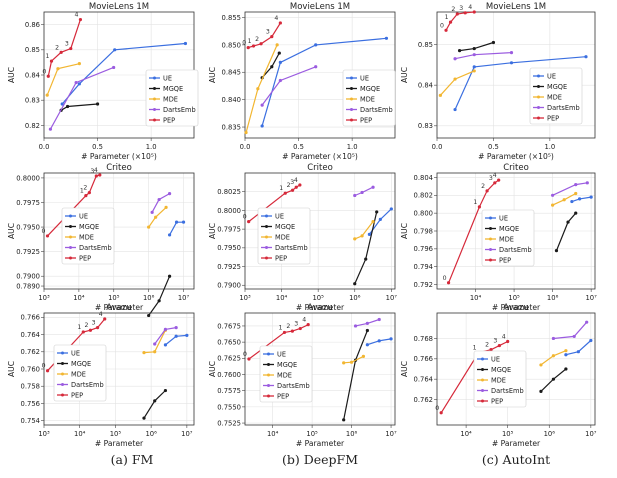 Image resolution: width=617 pixels, height=478 pixels. What do you see at coordinates (160, 203) in the screenshot?
I see `series-line-dartsemb` at bounding box center [160, 203].